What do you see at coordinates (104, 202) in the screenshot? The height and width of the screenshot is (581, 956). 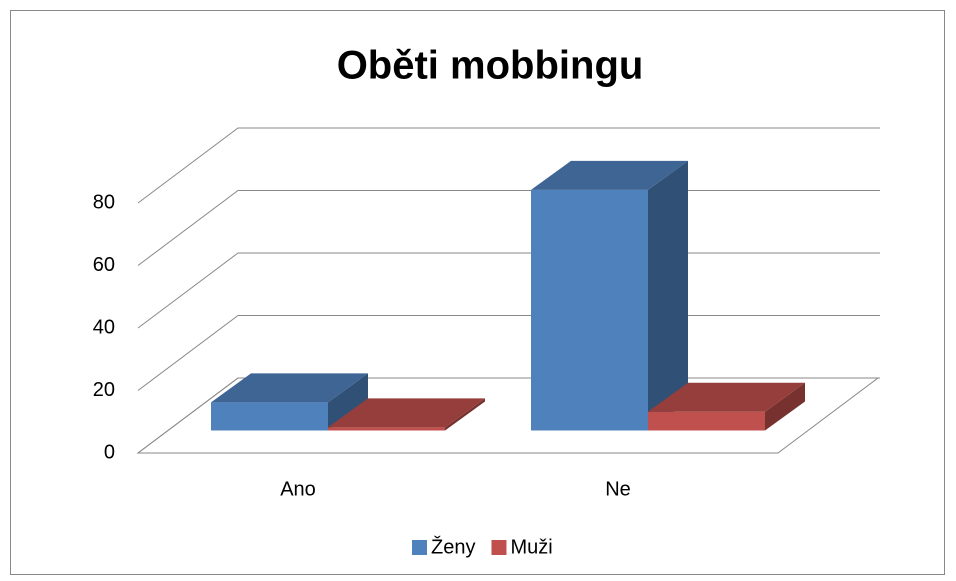 I see `y-tick-label: 80` at bounding box center [104, 202].